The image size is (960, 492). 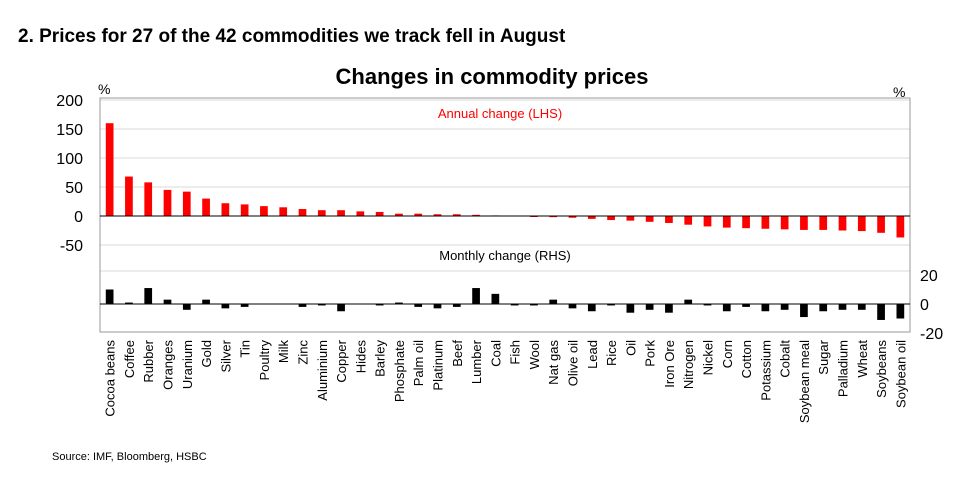 I want to click on category-label: Zinc, so click(x=303, y=352).